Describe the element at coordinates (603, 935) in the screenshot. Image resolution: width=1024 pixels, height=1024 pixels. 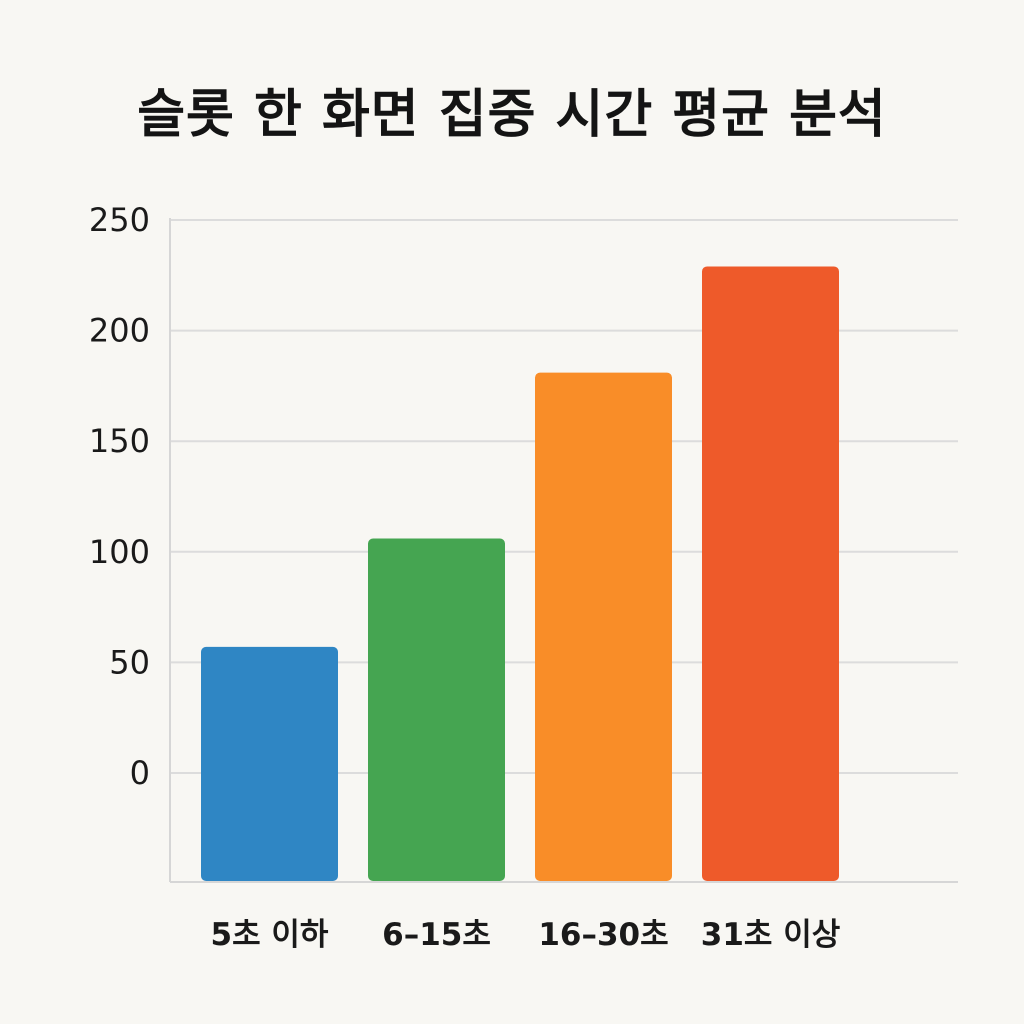
I see `x-category-label: 16–30초` at that location.